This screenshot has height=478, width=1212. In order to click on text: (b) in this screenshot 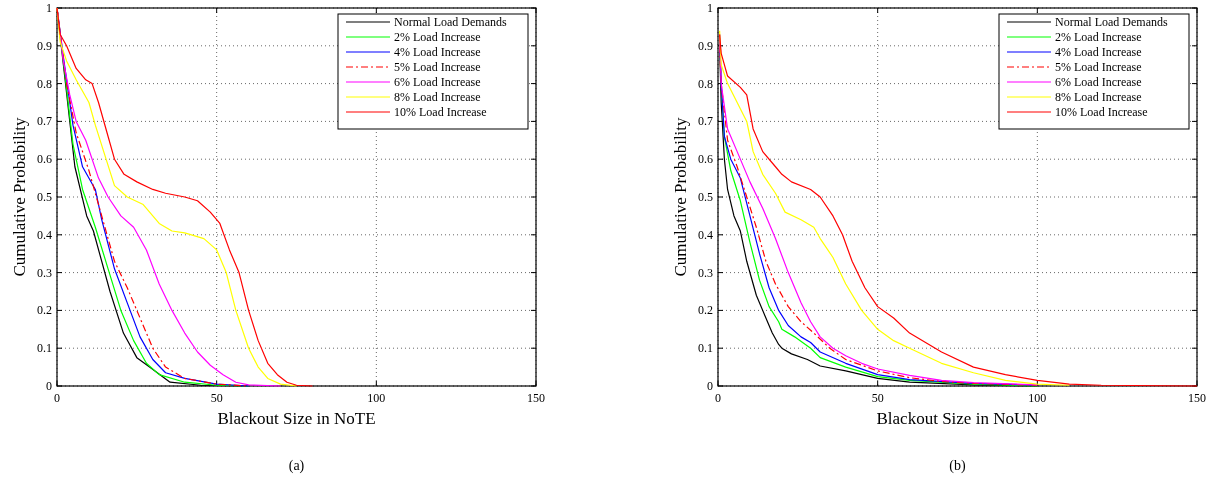, I will do `click(957, 466)`.